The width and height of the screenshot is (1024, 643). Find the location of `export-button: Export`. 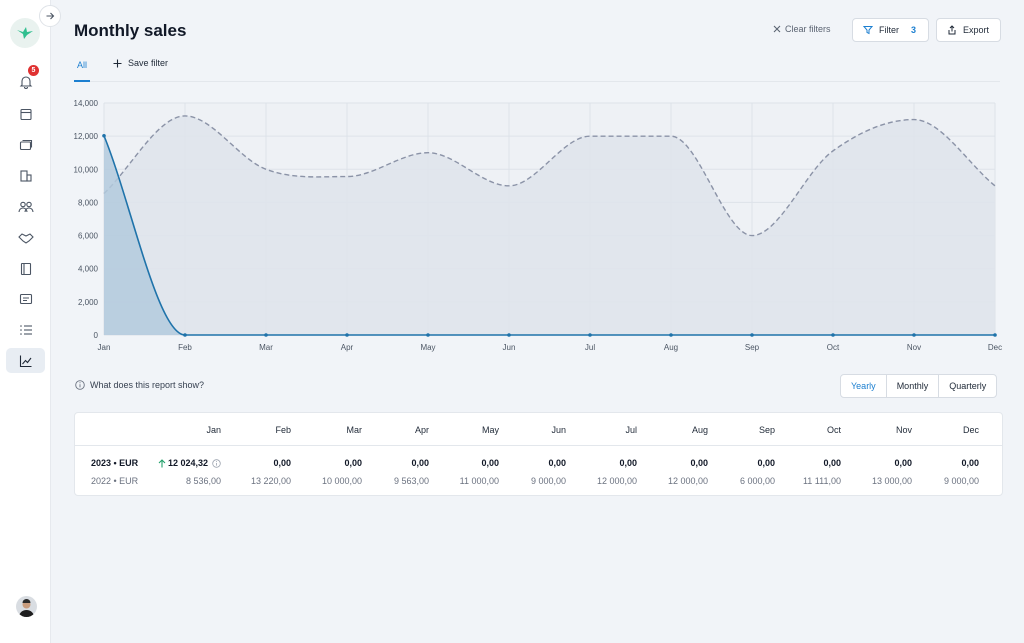

export-button: Export is located at coordinates (968, 30).